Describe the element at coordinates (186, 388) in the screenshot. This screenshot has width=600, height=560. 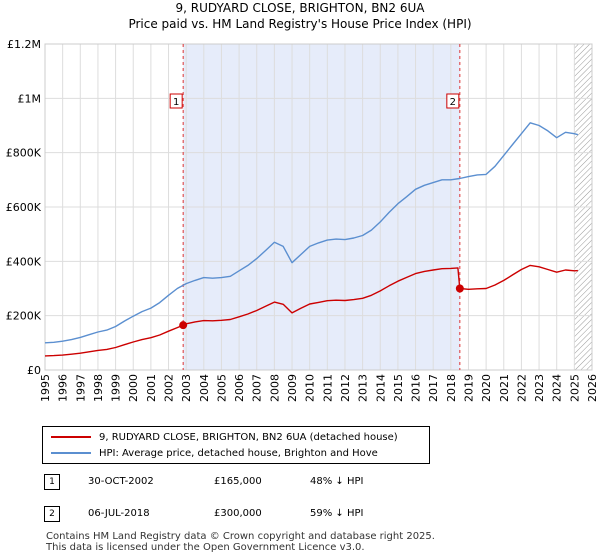
I see `x-tick-label: 2003` at that location.